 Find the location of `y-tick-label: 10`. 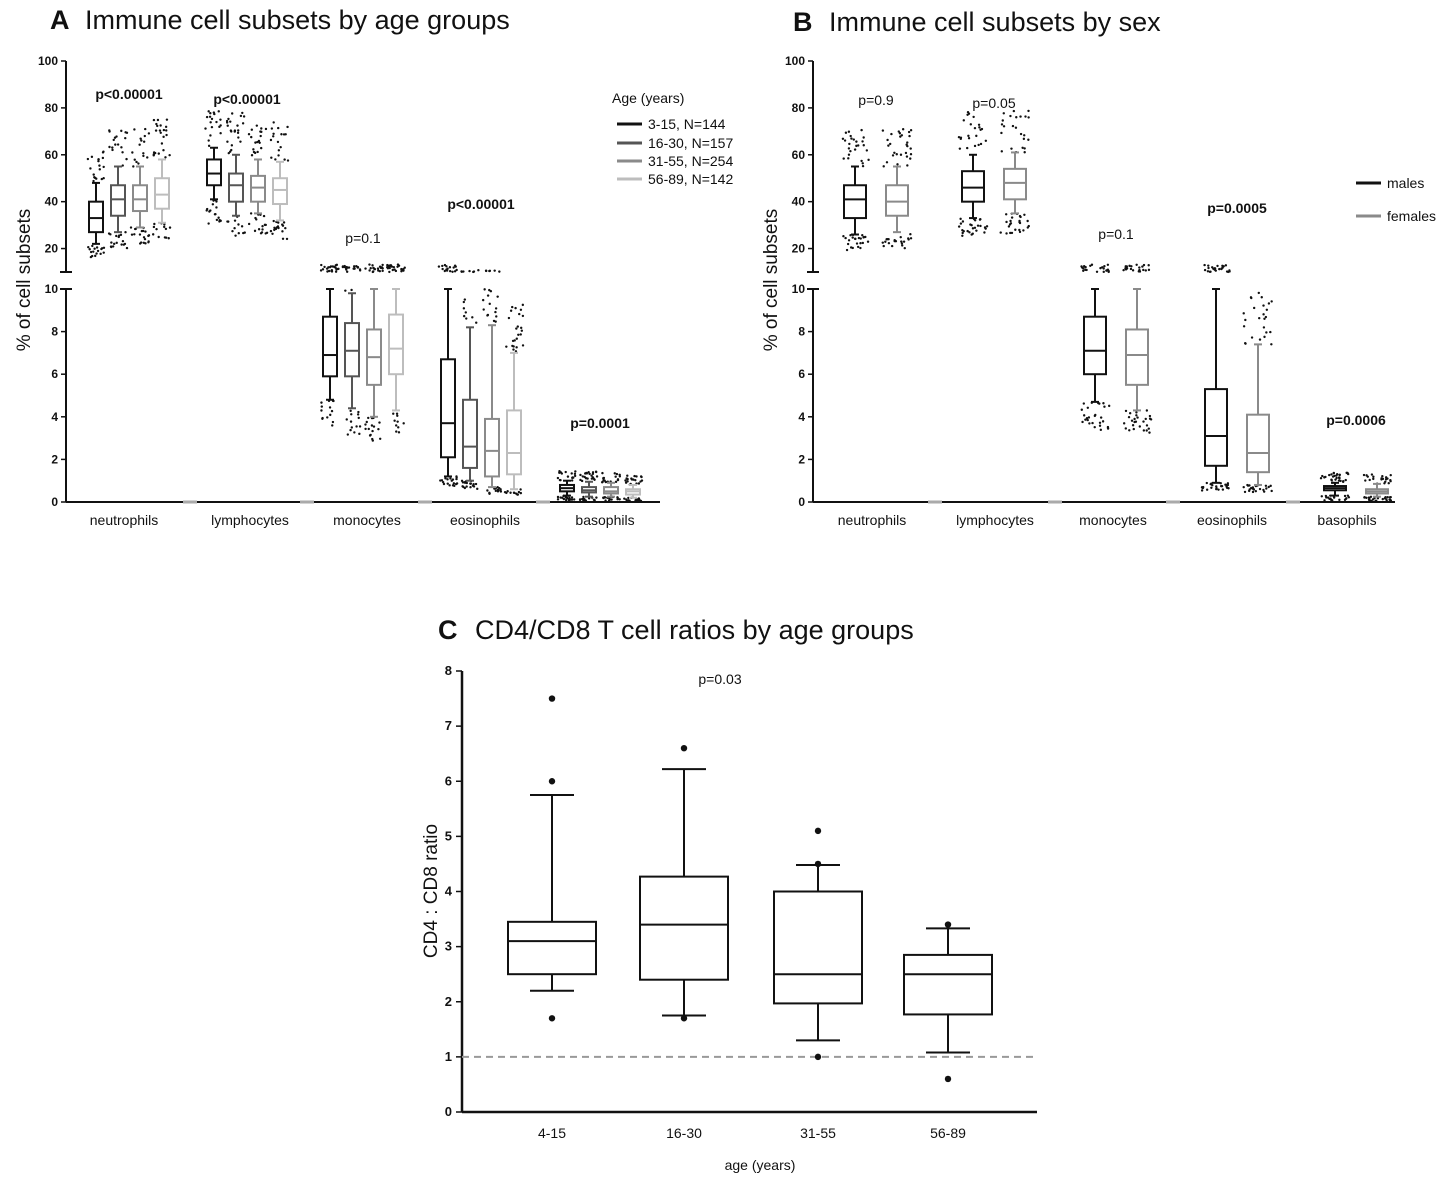

y-tick-label: 10 is located at coordinates (799, 289).